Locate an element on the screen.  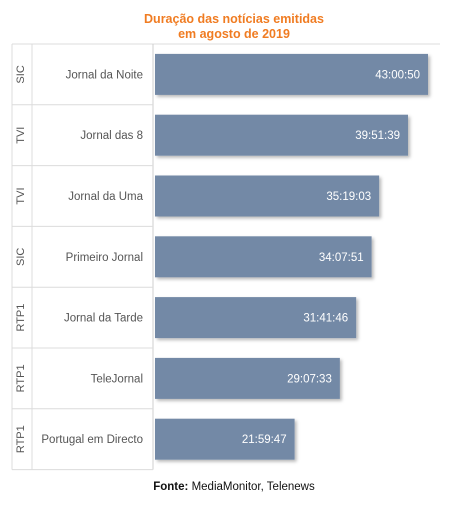
data-label: 35:19:03 is located at coordinates (348, 197).